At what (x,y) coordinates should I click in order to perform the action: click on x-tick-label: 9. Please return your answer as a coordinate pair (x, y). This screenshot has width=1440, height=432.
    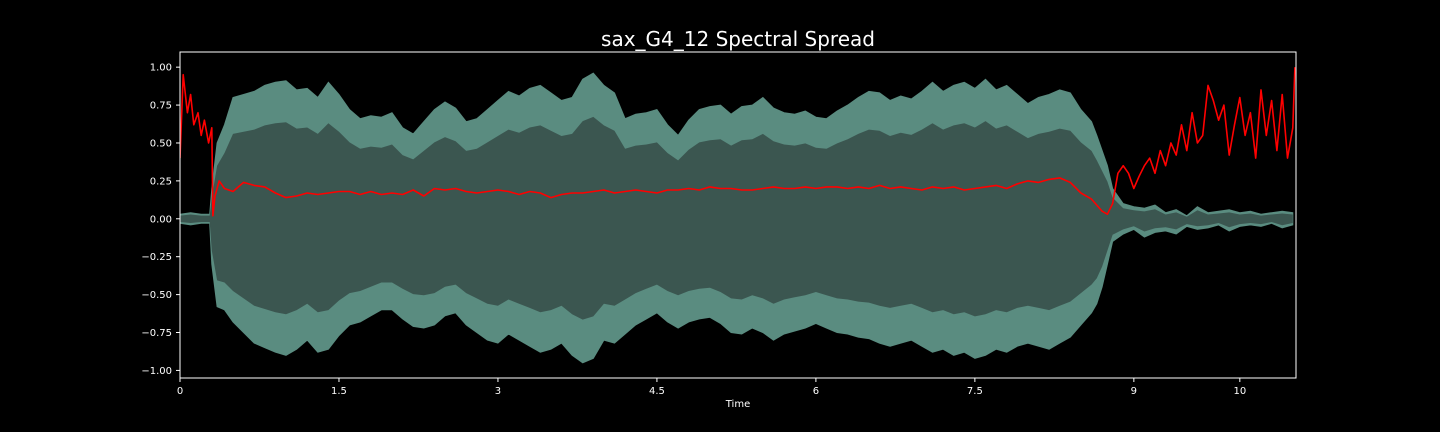
    Looking at the image, I should click on (1134, 391).